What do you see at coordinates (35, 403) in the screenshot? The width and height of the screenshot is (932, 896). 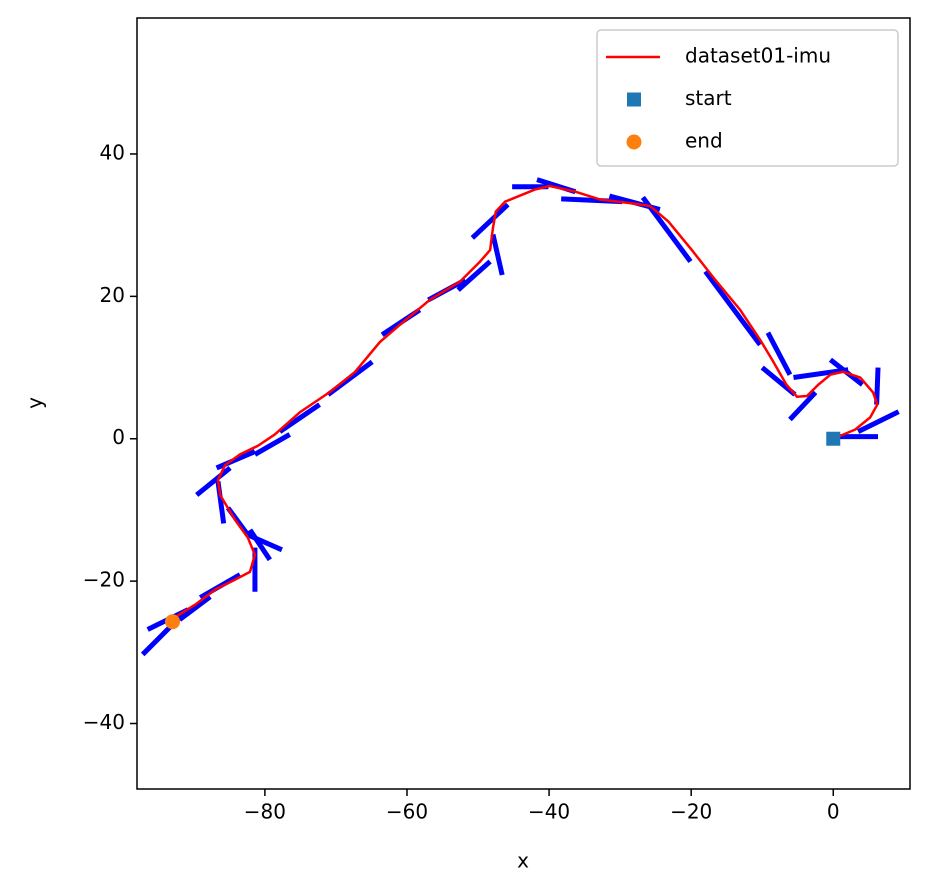 I see `y-axis-label: y` at bounding box center [35, 403].